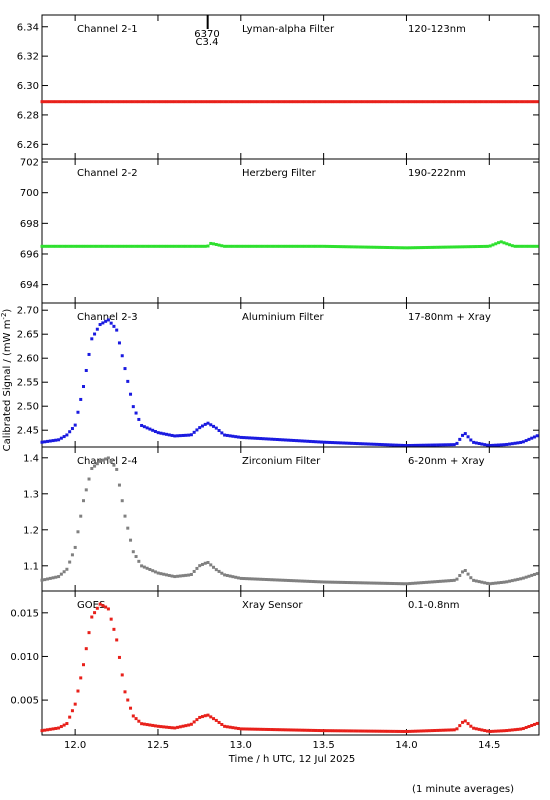 This screenshot has height=800, width=550. What do you see at coordinates (28, 311) in the screenshot?
I see `y-tick-label: 2.70` at bounding box center [28, 311].